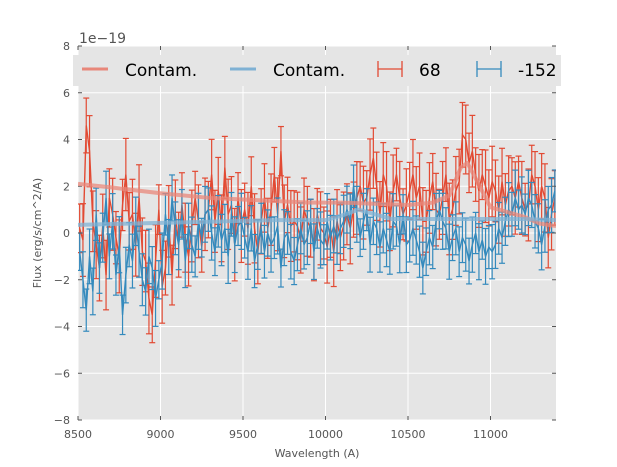 Image resolution: width=617 pixels, height=467 pixels. I want to click on legend-label-blue-contam: Contam., so click(309, 71).